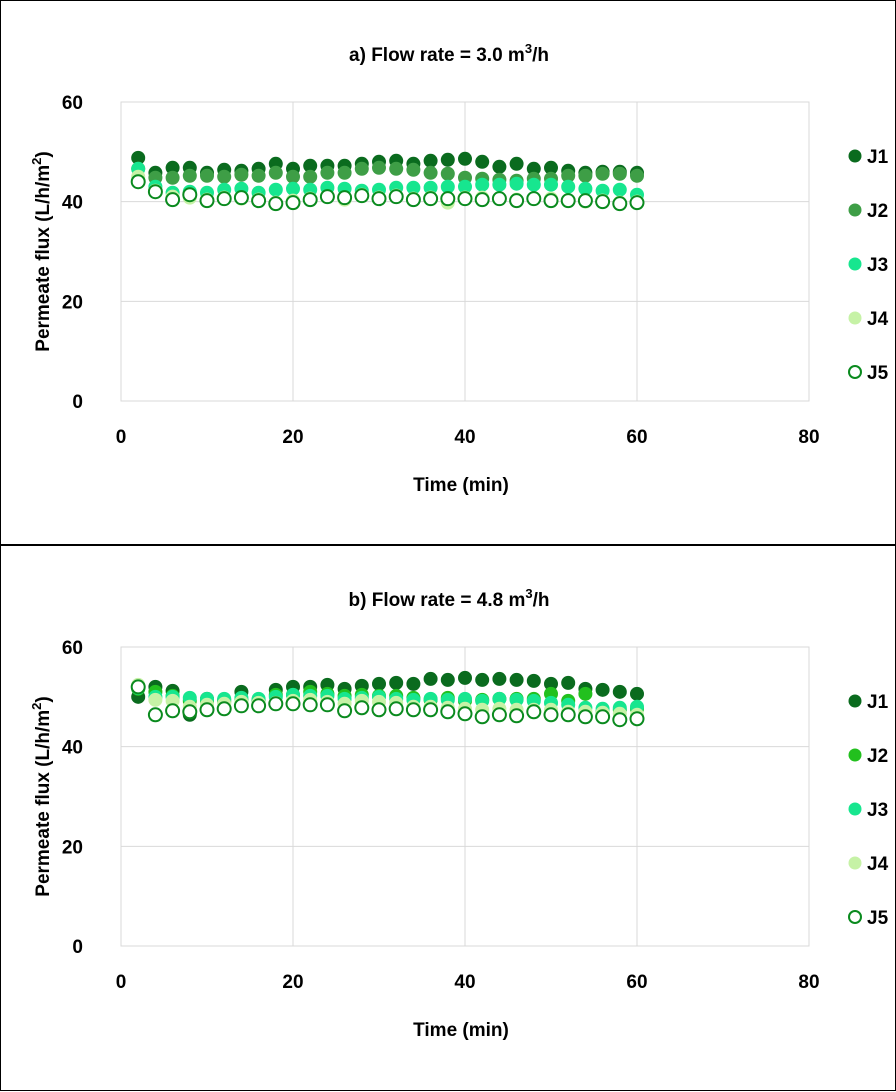 The image size is (896, 1092). I want to click on x-tick-label: 80, so click(808, 982).